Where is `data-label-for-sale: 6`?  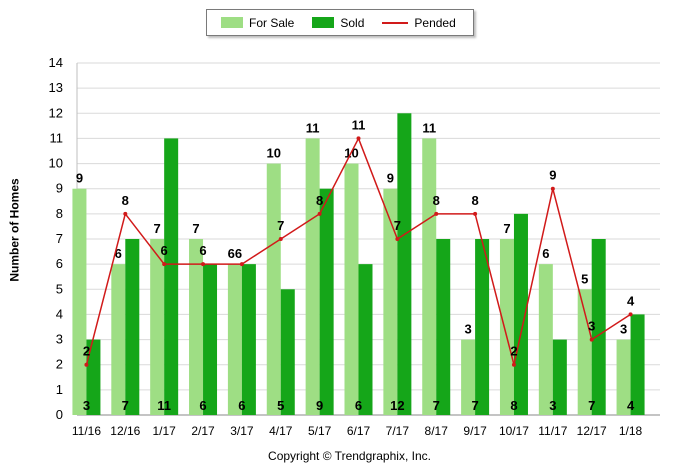
data-label-for-sale: 6 is located at coordinates (118, 253).